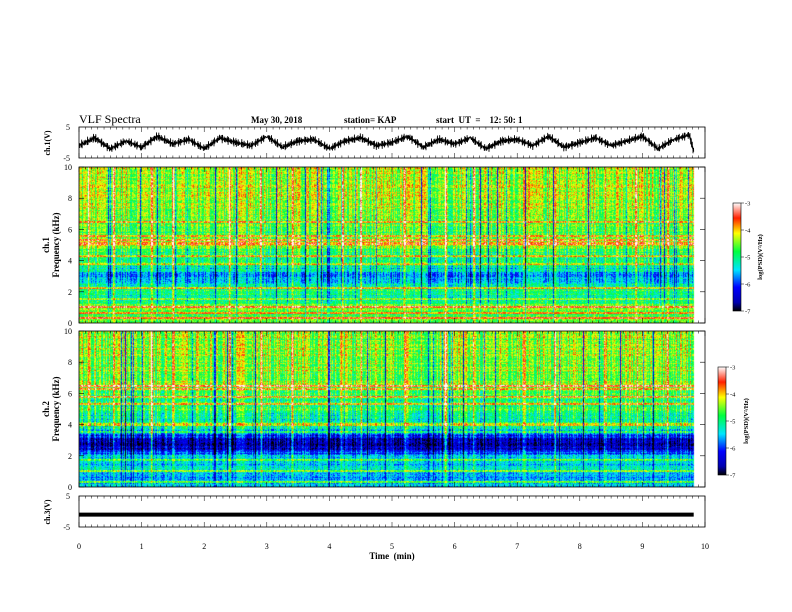 The image size is (792, 612). What do you see at coordinates (68, 496) in the screenshot?
I see `ch3-ytick-top: 5` at bounding box center [68, 496].